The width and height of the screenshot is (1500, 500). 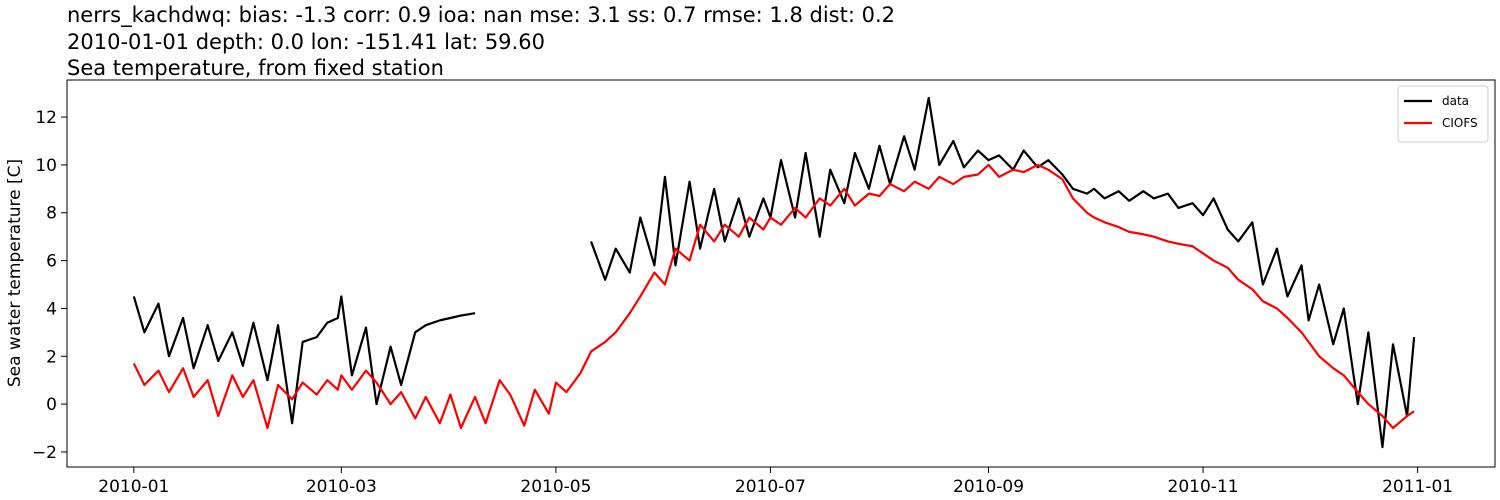 I want to click on x-tick-label: 2010-09, so click(x=988, y=487).